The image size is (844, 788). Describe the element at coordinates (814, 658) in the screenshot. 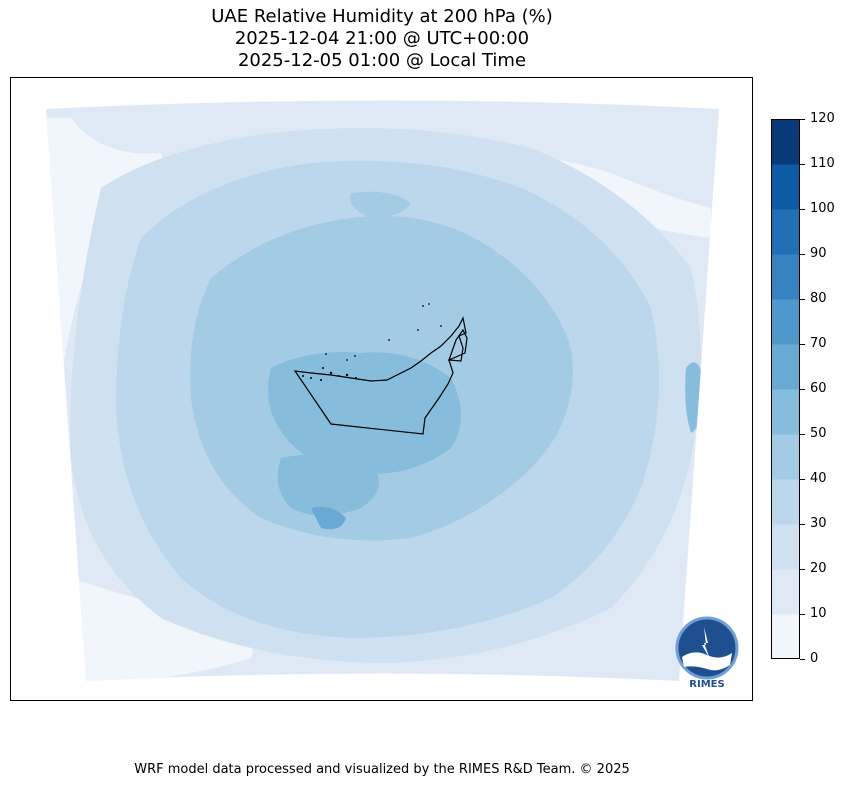

I see `colorbar-tick-label: 0` at that location.